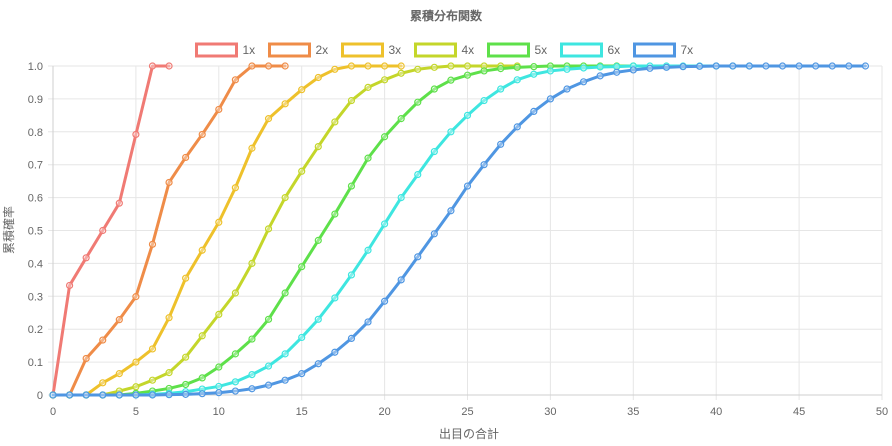 Image resolution: width=892 pixels, height=446 pixels. I want to click on y-tick-label: 0.2, so click(35, 330).